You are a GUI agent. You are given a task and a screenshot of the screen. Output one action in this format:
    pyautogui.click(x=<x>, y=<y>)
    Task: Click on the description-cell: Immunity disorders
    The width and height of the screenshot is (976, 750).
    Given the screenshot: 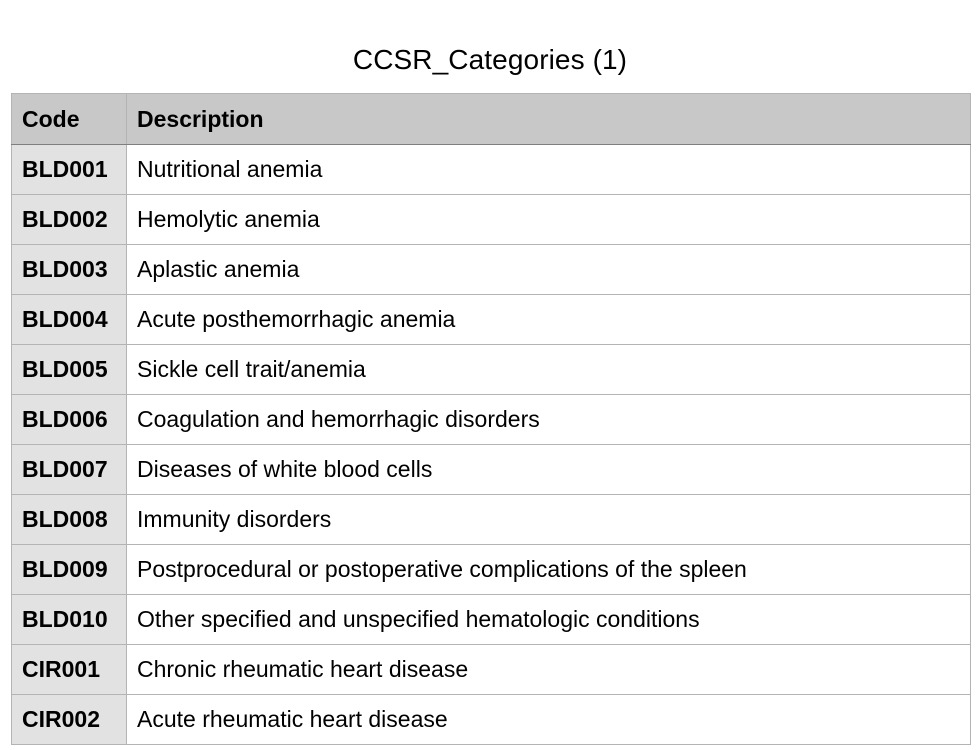 What is the action you would take?
    pyautogui.click(x=548, y=519)
    